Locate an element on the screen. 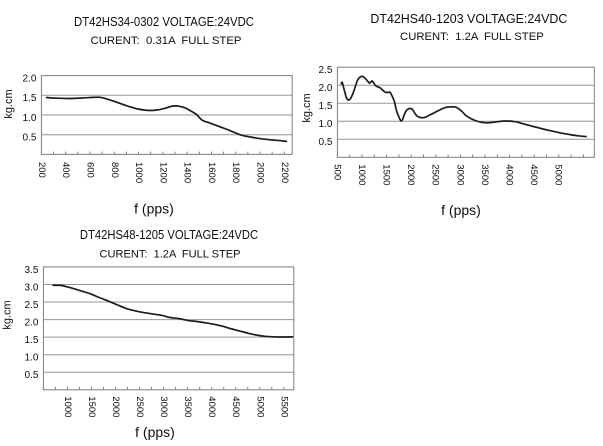  svg-text: 500 is located at coordinates (337, 172).